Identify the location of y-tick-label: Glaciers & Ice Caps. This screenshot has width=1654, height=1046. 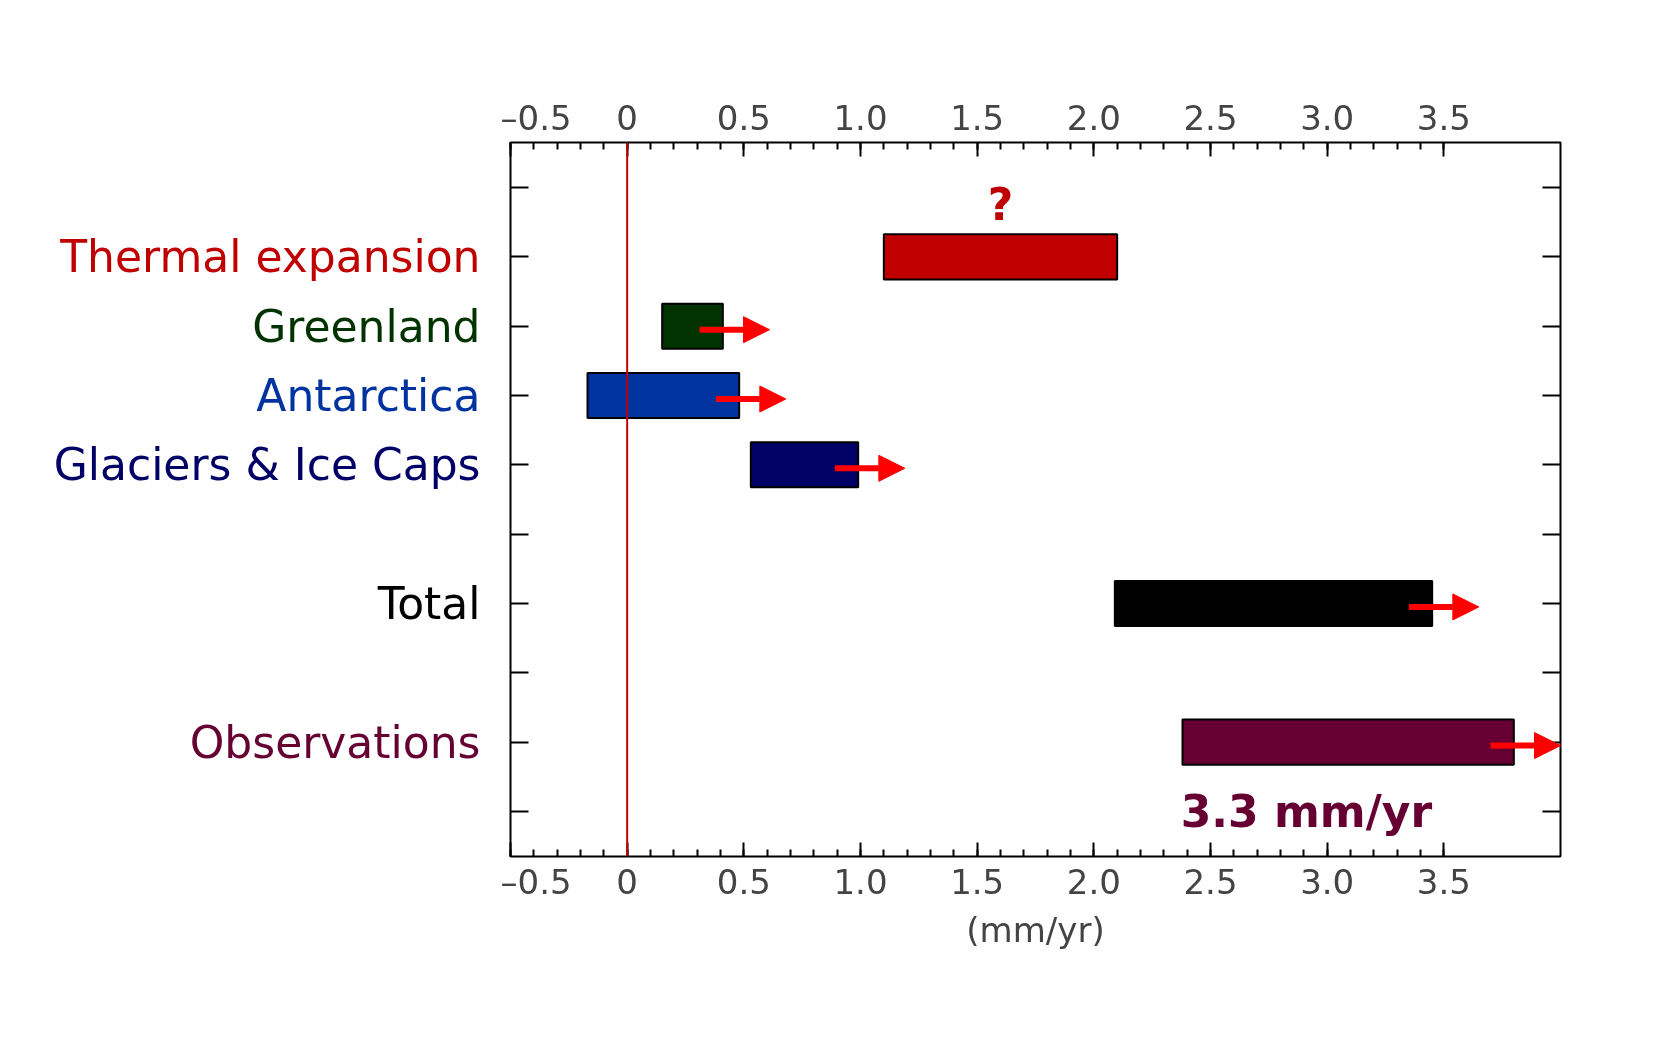
(267, 465).